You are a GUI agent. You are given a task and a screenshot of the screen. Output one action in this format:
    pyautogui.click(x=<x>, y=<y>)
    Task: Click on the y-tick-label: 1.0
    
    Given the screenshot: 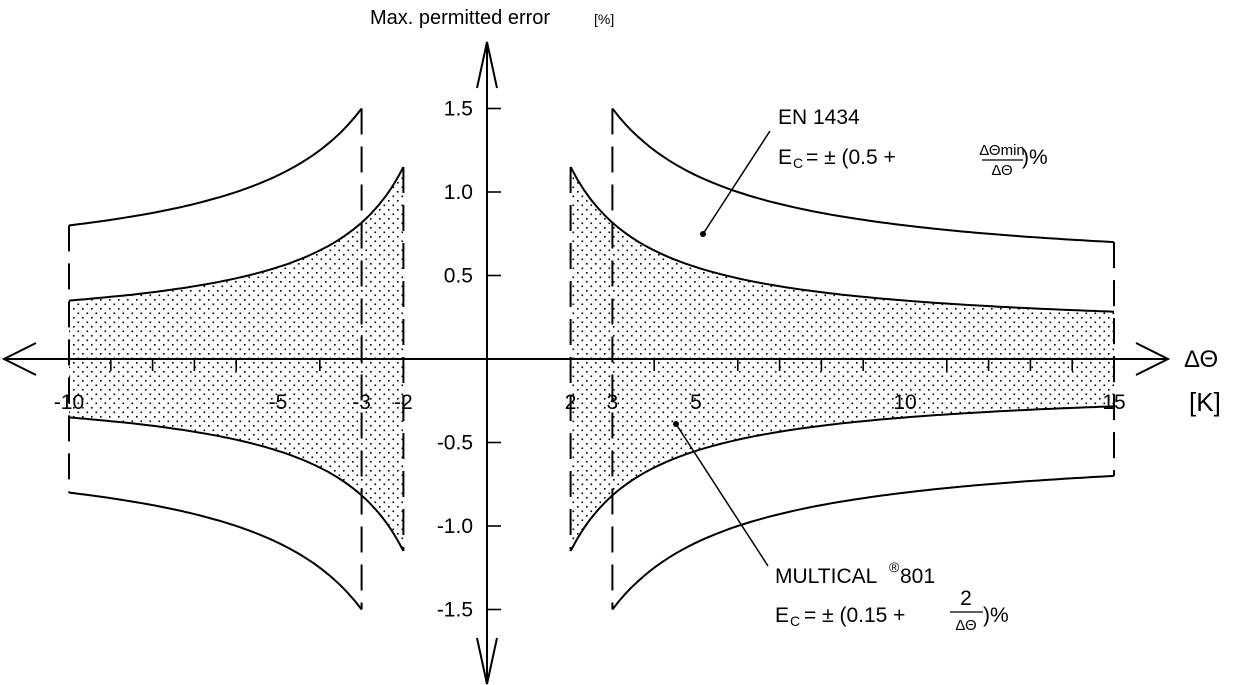 What is the action you would take?
    pyautogui.click(x=458, y=192)
    